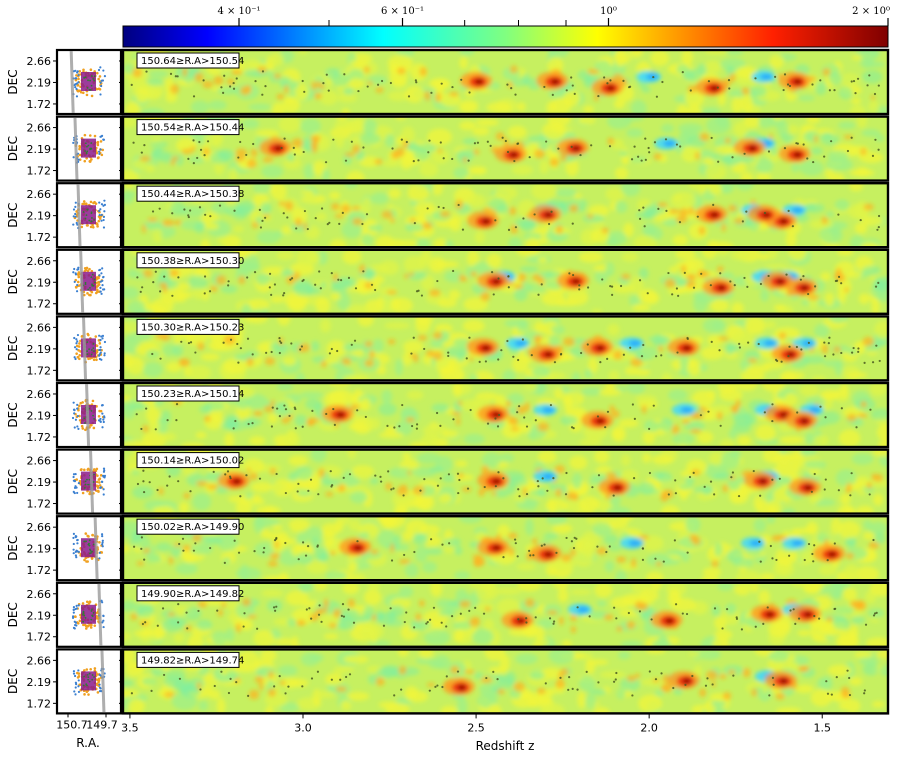 The image size is (914, 760). Describe the element at coordinates (780, 281) in the screenshot. I see `overdense-region` at that location.